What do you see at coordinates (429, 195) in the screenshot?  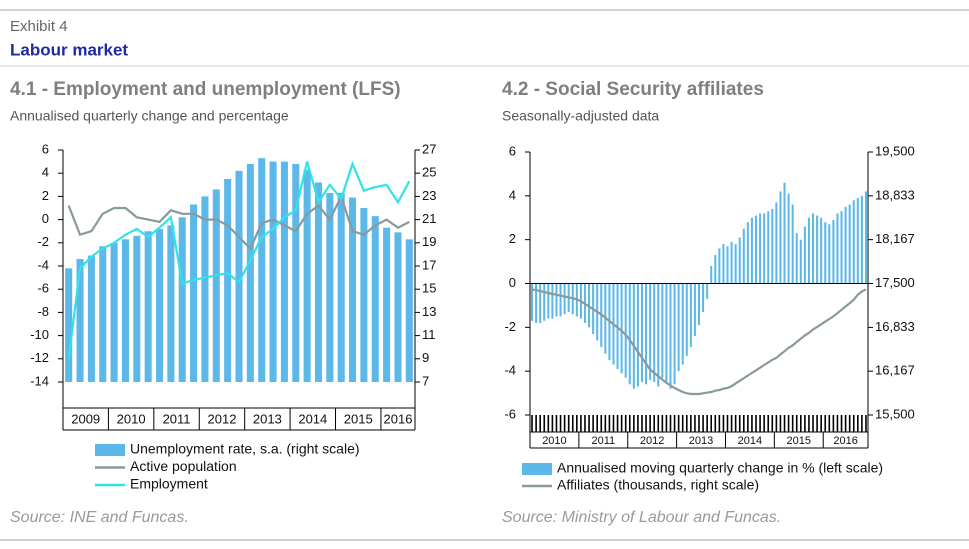 I see `y2-tick-label: 23` at bounding box center [429, 195].